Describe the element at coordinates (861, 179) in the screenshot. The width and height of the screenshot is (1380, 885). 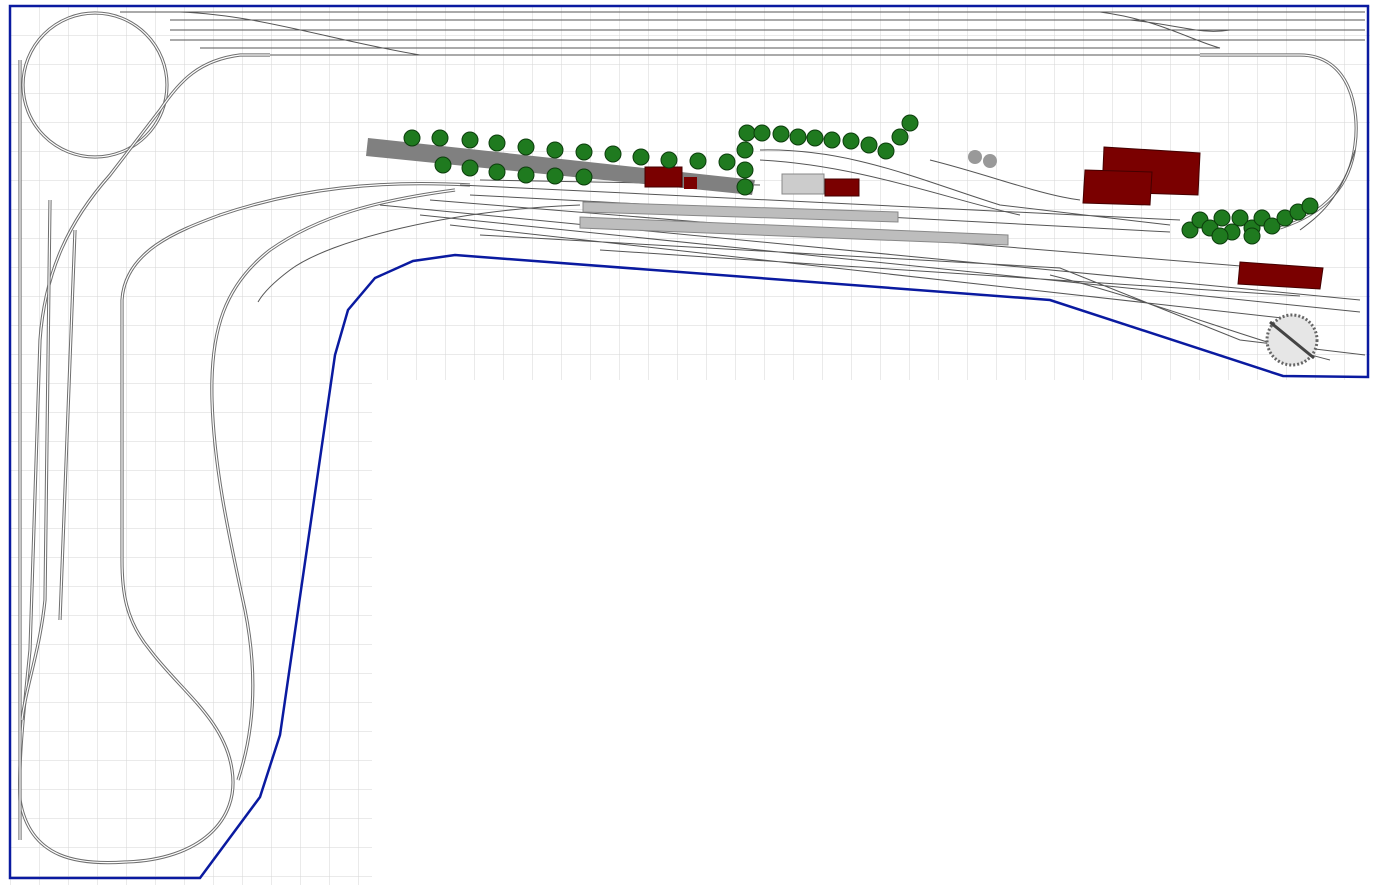
I see `trees` at that location.